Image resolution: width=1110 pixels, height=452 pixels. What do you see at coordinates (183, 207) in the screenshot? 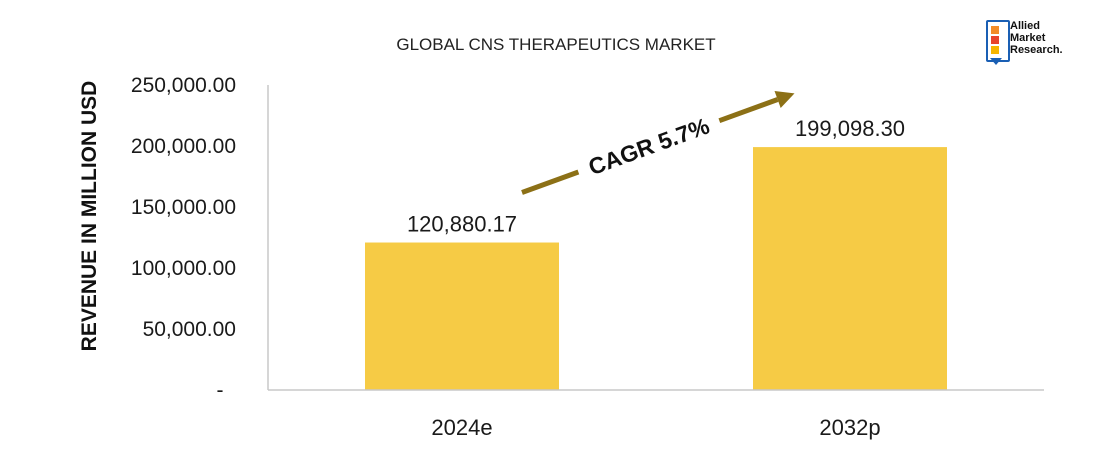
I see `y-tick-label: 150,000.00` at bounding box center [183, 207].